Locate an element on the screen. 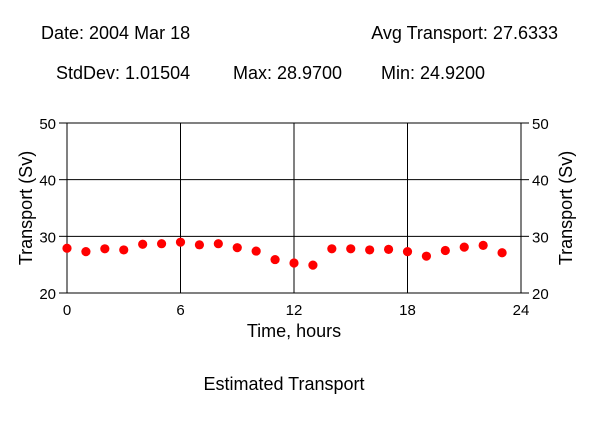 This screenshot has width=596, height=422. y-axis-label-right: Transport (Sv) is located at coordinates (566, 208).